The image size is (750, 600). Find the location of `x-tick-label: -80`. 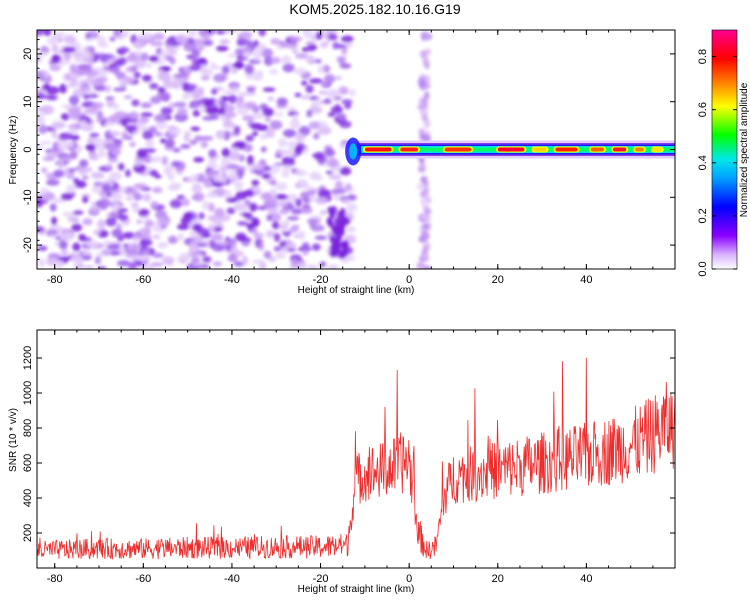

x-tick-label: -80 is located at coordinates (55, 579).